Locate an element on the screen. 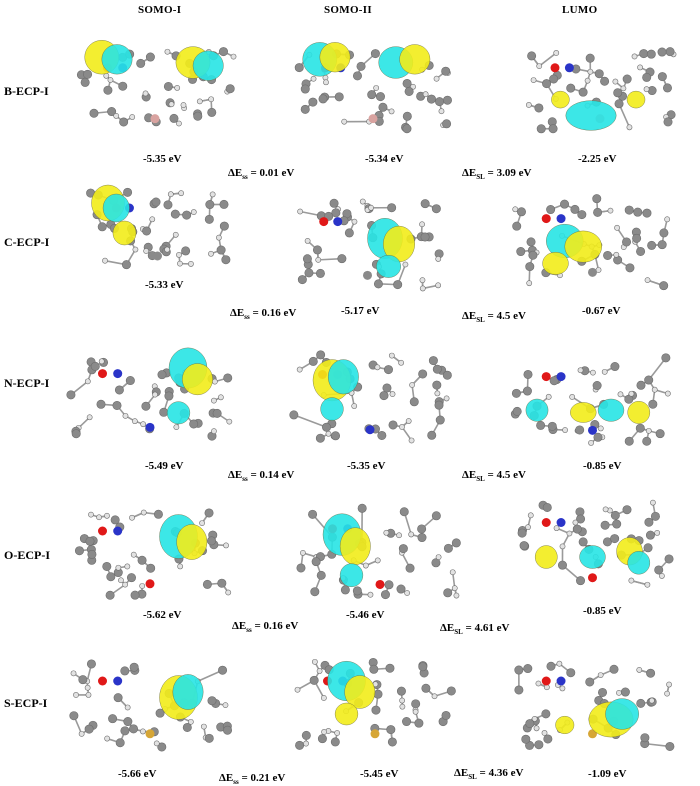 The width and height of the screenshot is (700, 786). oxygen-atom is located at coordinates (546, 522).